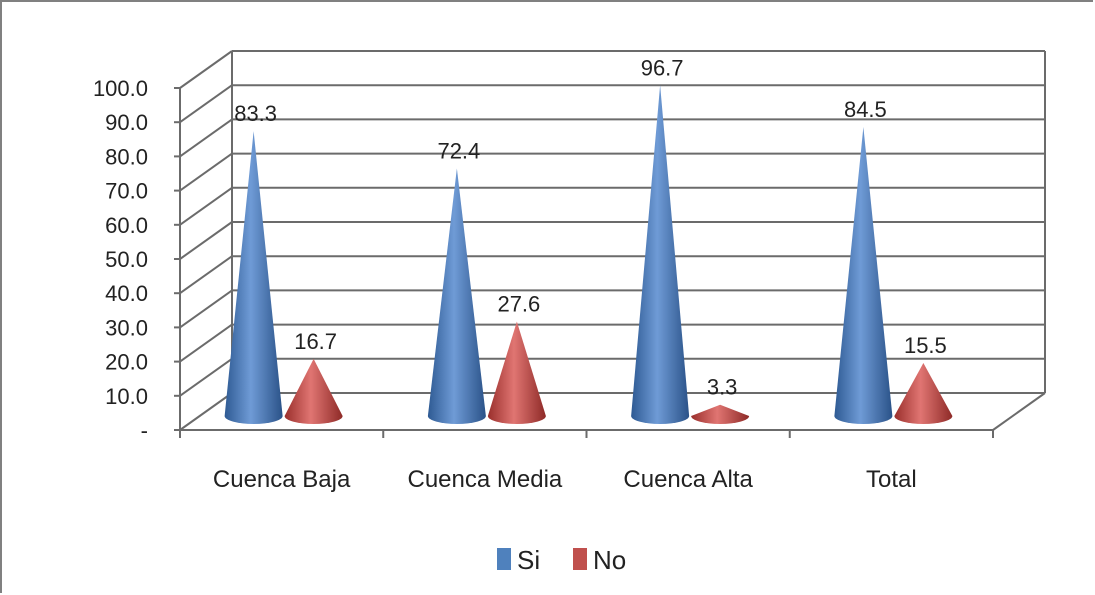  I want to click on data-label: 3.3, so click(722, 387).